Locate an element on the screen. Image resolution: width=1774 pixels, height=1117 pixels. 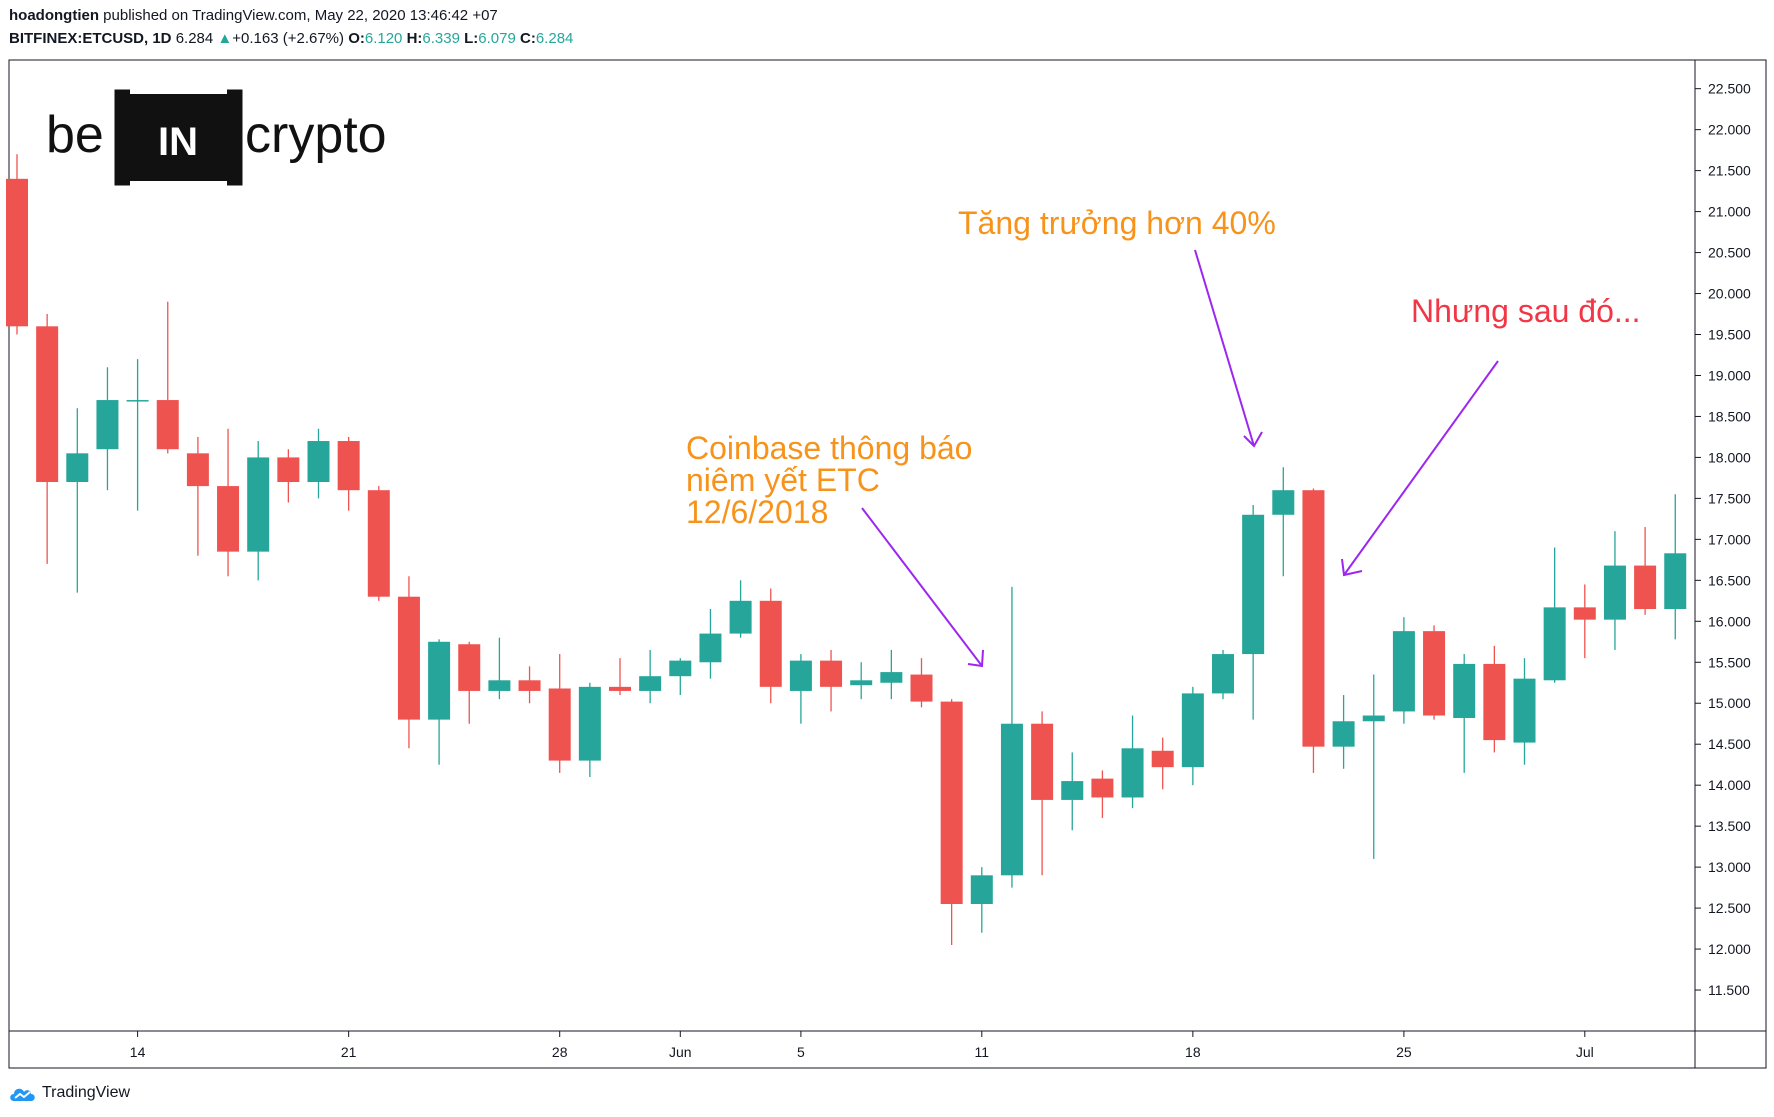
annotation-line: niêm yết ETC is located at coordinates (783, 480).